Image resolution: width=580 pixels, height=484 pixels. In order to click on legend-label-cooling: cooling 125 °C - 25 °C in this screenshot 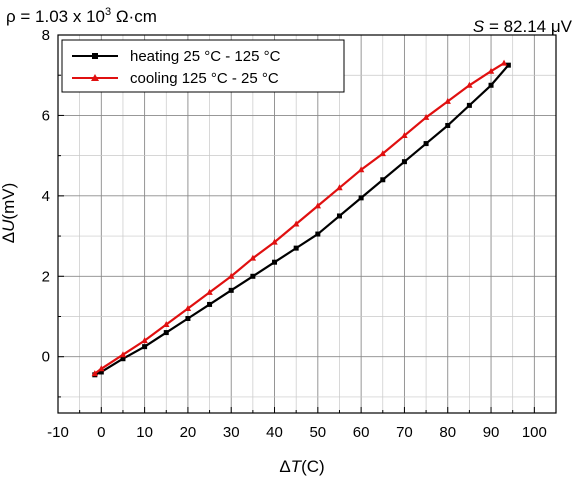, I will do `click(204, 78)`.